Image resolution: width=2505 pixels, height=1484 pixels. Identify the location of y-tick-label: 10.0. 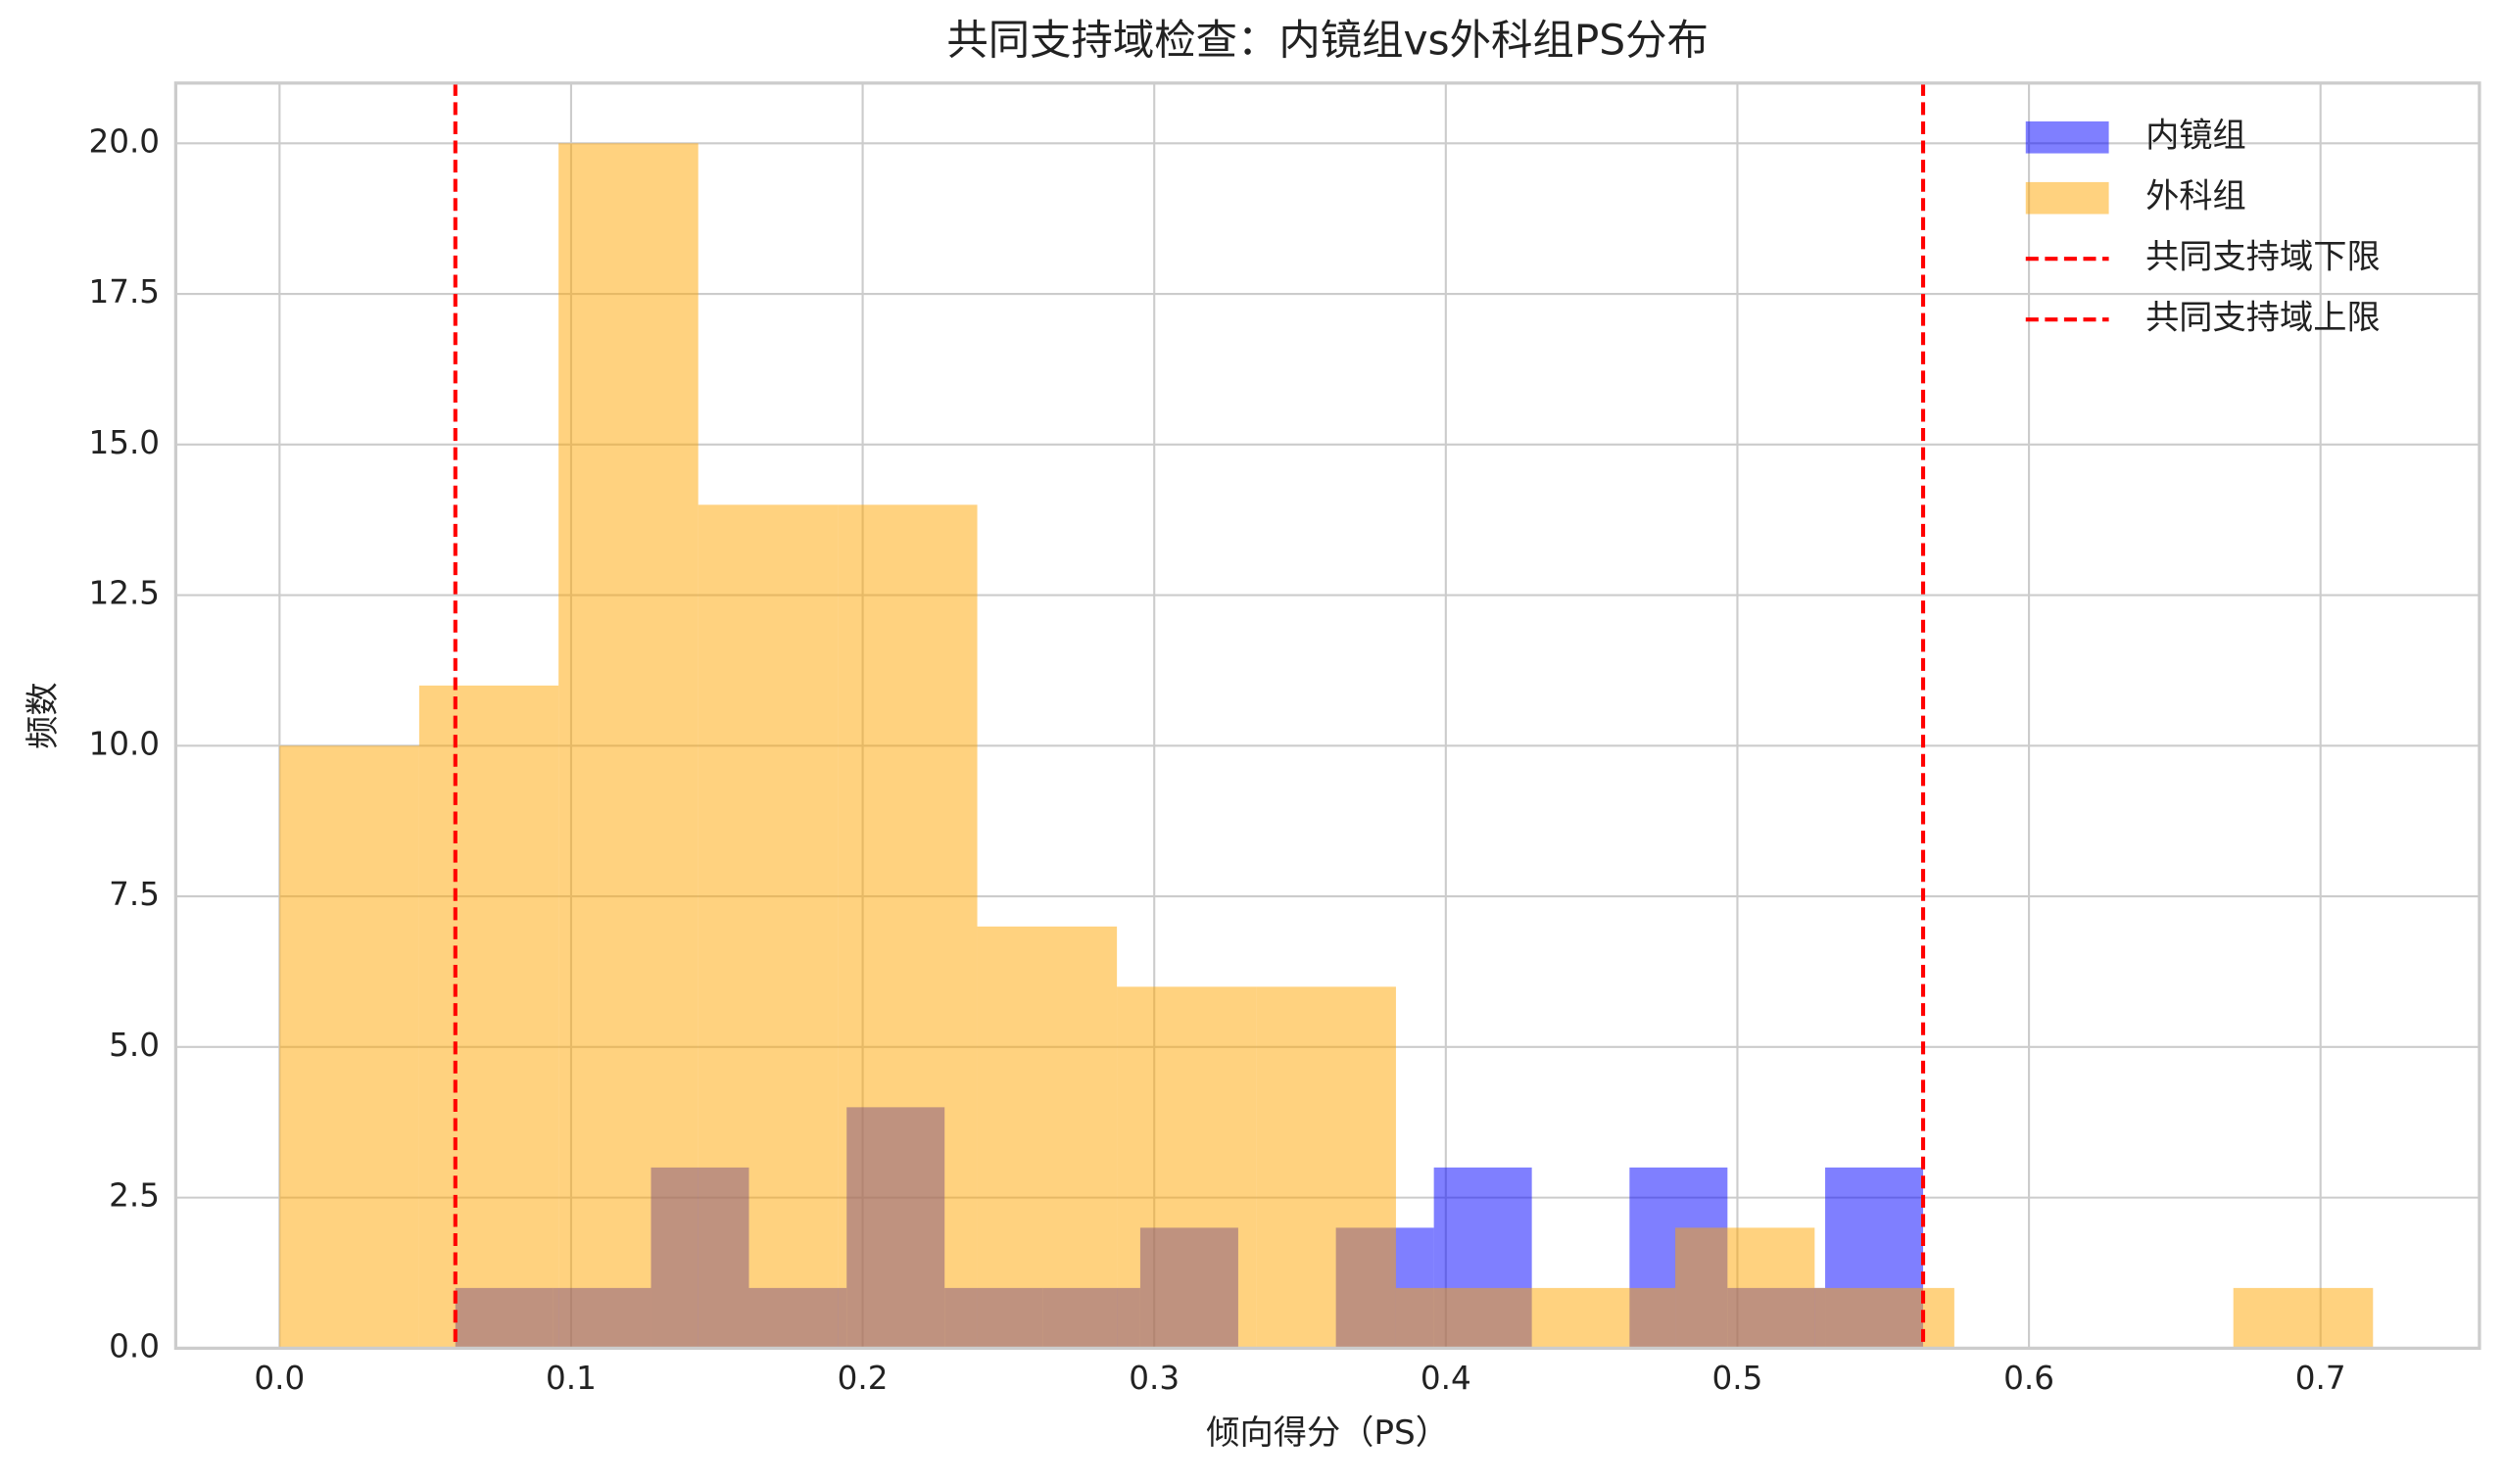
(124, 743).